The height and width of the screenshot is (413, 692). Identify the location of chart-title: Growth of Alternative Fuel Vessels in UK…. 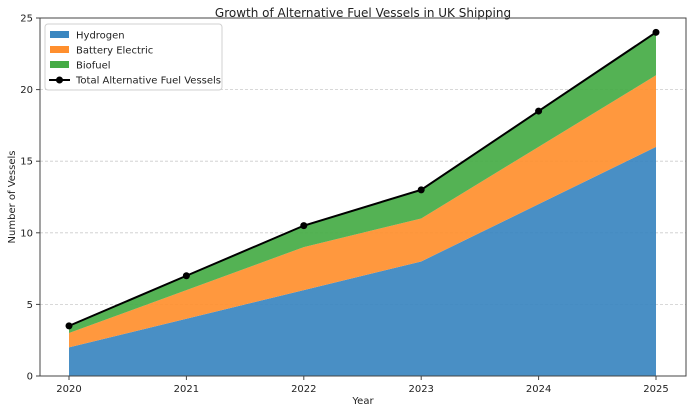
(363, 13).